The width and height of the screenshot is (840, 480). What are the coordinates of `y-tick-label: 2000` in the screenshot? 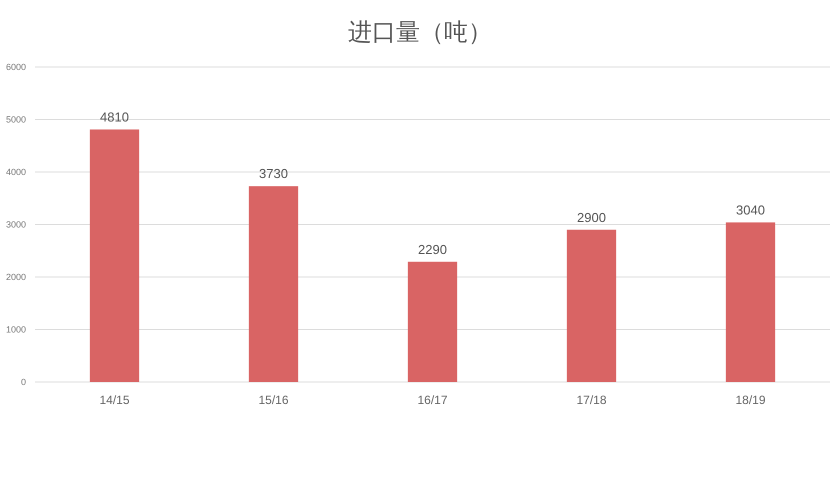 It's located at (16, 277).